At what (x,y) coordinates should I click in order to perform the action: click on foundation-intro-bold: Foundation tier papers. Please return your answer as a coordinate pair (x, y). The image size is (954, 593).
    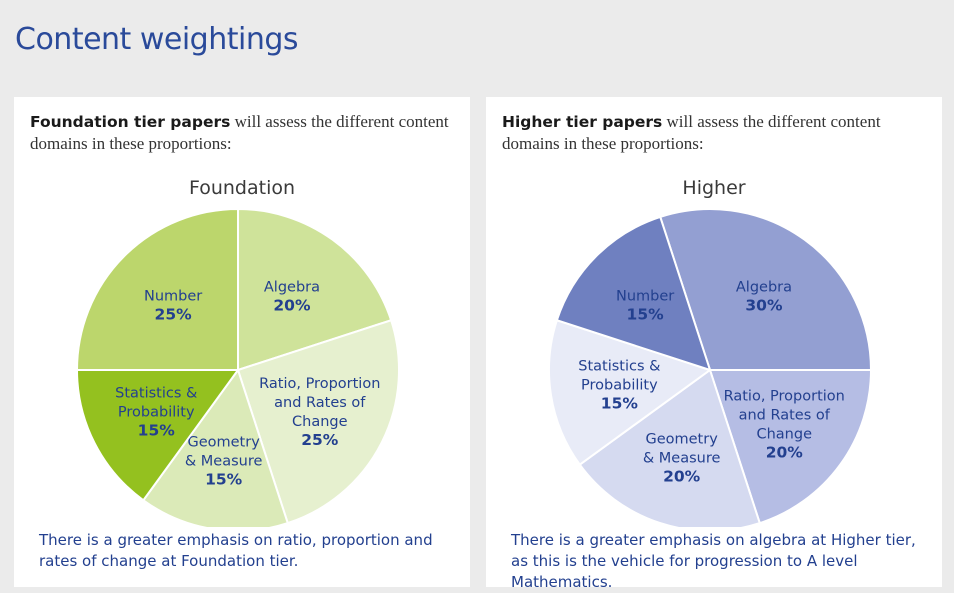
    Looking at the image, I should click on (130, 122).